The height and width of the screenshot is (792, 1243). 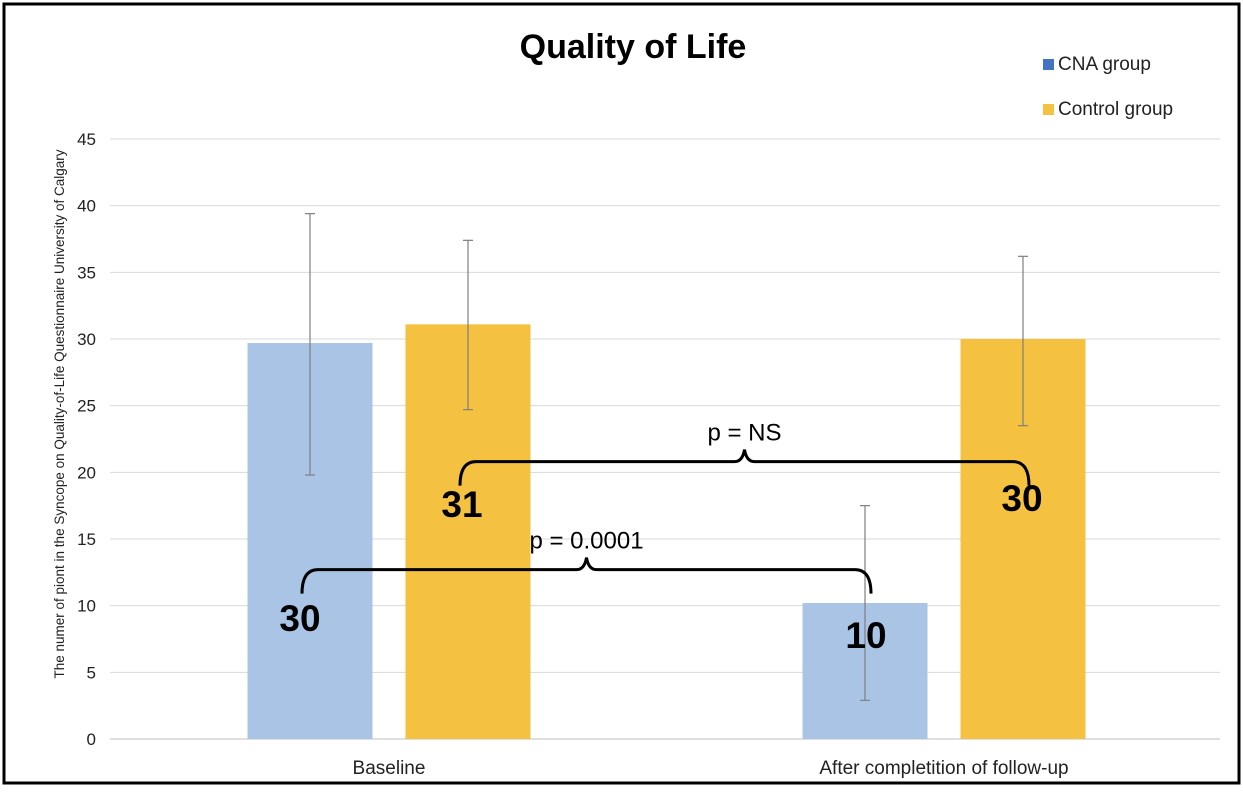 I want to click on significance-annotations: p = NS p = 0.0001, so click(x=665, y=507).